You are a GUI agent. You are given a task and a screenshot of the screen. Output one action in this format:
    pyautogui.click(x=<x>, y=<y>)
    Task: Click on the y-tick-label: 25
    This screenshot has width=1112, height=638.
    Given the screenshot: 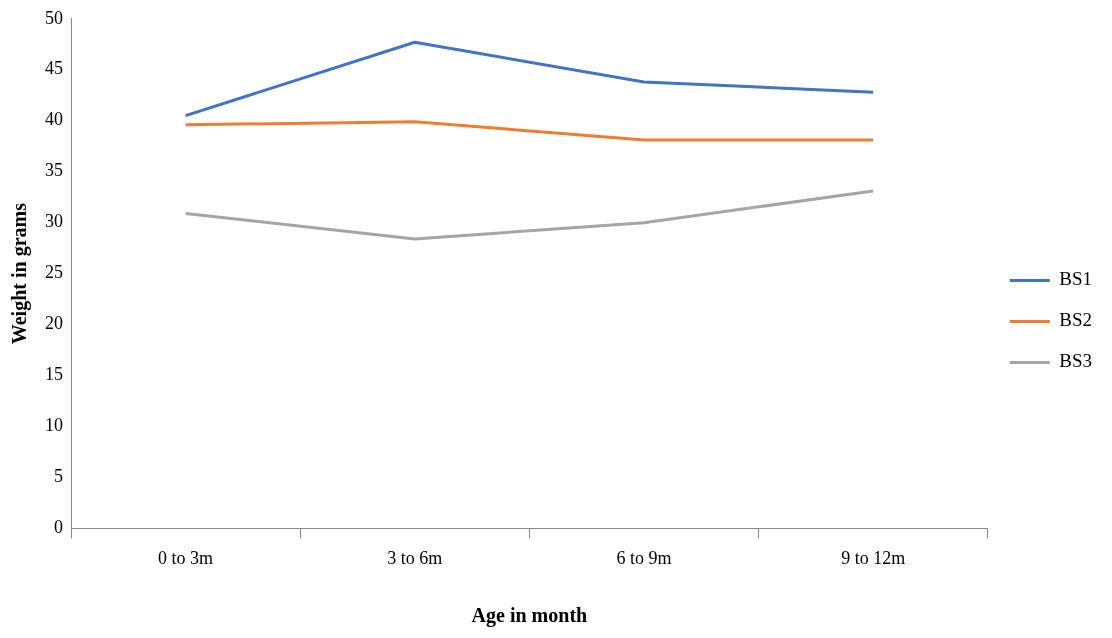 What is the action you would take?
    pyautogui.click(x=54, y=272)
    